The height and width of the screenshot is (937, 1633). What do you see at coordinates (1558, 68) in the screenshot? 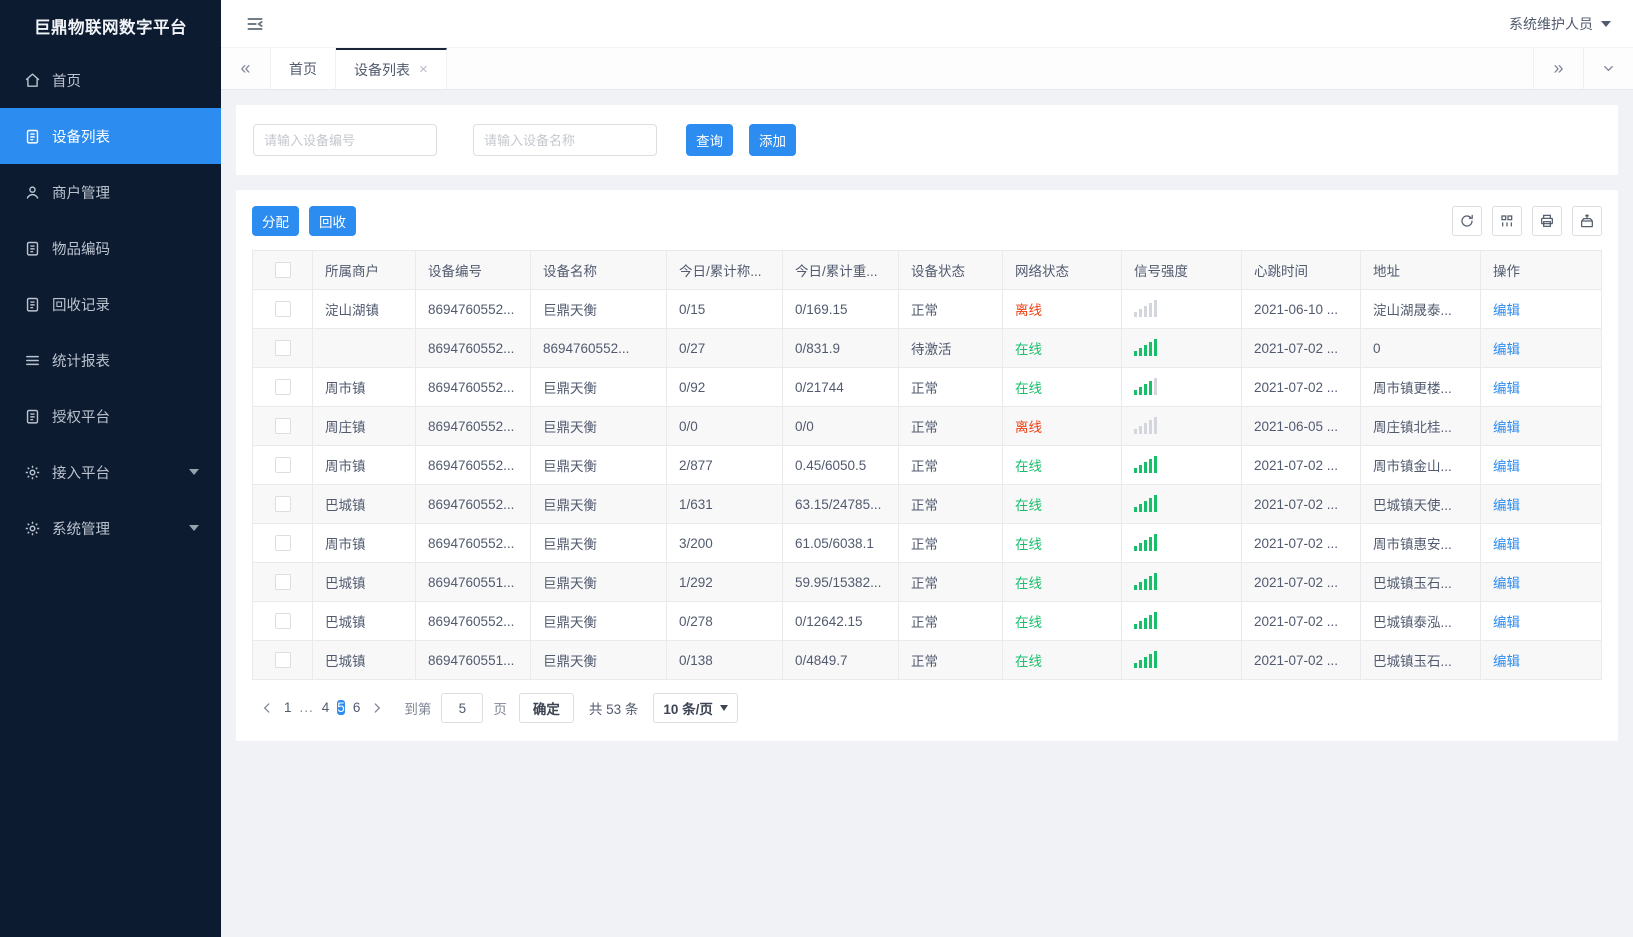
I see `tab-scroll-right-icon: »` at bounding box center [1558, 68].